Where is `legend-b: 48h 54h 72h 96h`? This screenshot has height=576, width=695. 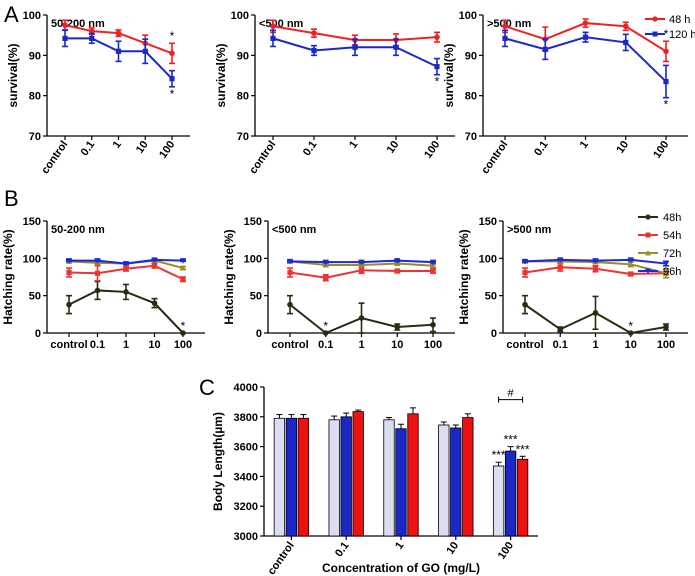
legend-b: 48h 54h 72h 96h is located at coordinates (659, 245).